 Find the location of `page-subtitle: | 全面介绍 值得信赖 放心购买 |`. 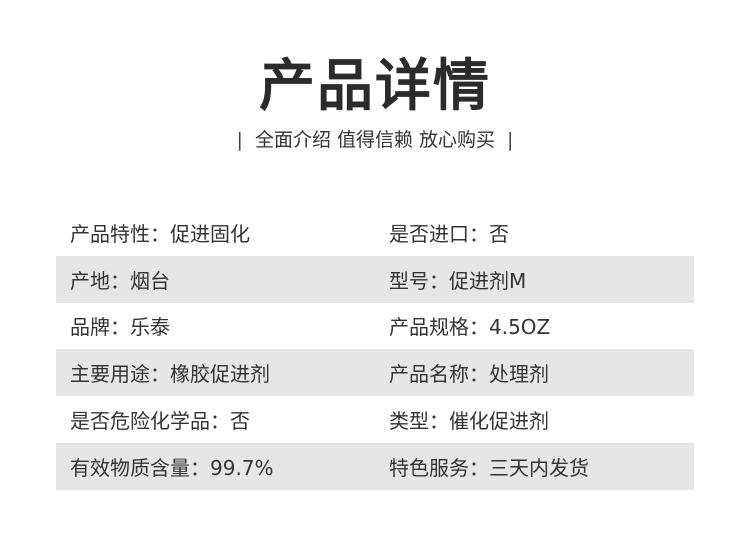

page-subtitle: | 全面介绍 值得信赖 放心购买 | is located at coordinates (375, 140).